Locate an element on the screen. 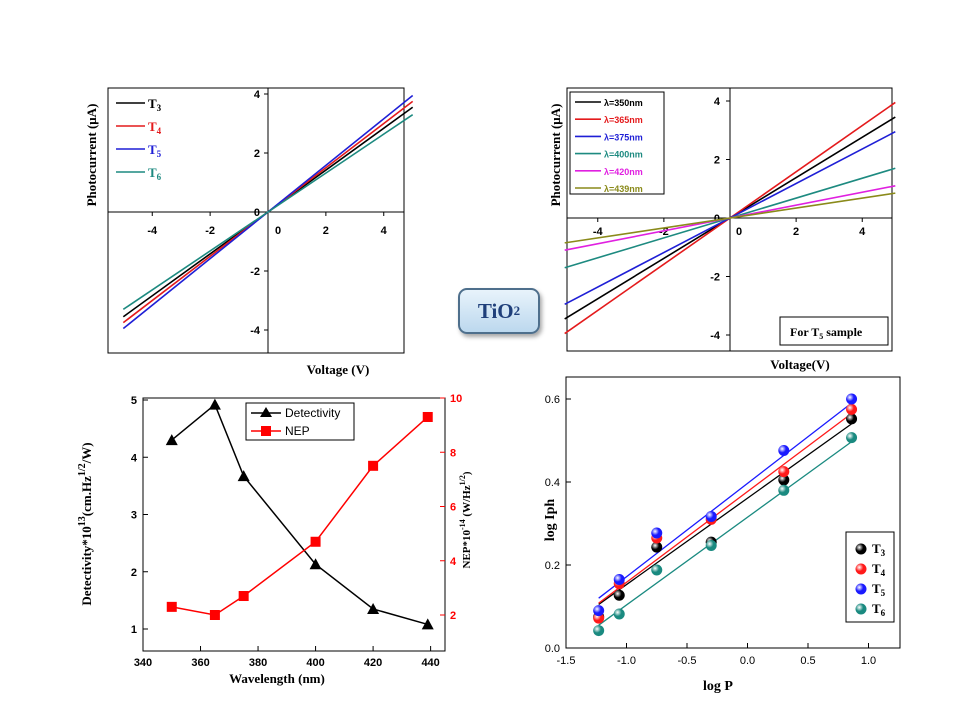 Image resolution: width=960 pixels, height=720 pixels. tl-legend-label-t5: T5 is located at coordinates (155, 150).